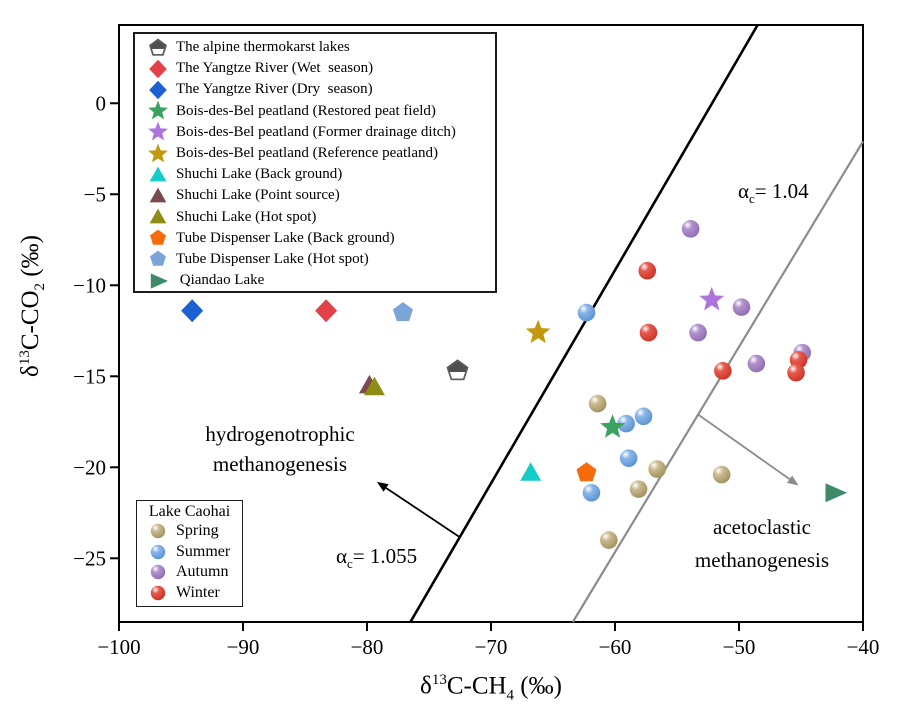 Image resolution: width=900 pixels, height=723 pixels. I want to click on legend-lake-caohai: Lake Caohai Spring Summer Autumn Winter, so click(189, 553).